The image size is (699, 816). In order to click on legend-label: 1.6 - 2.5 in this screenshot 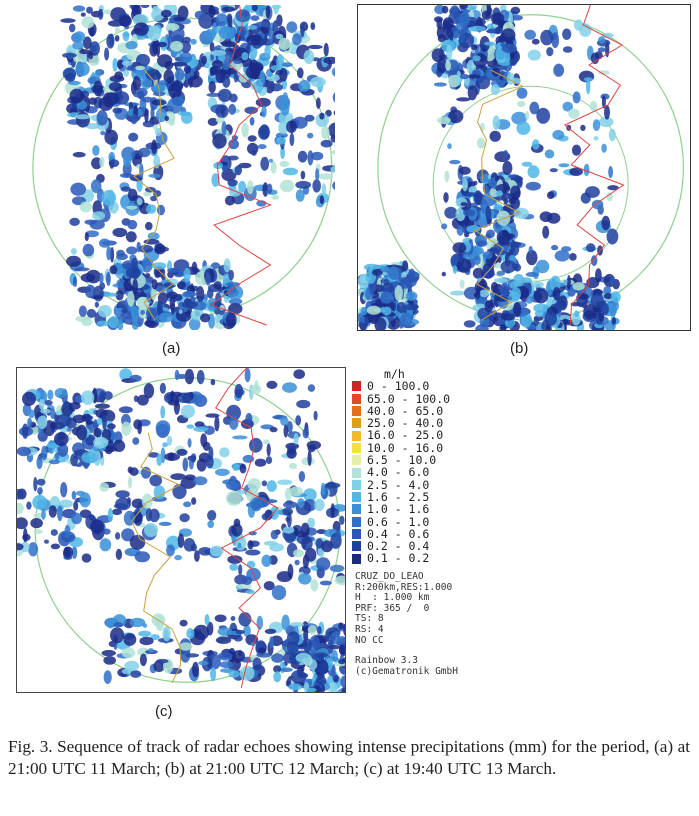, I will do `click(398, 496)`.